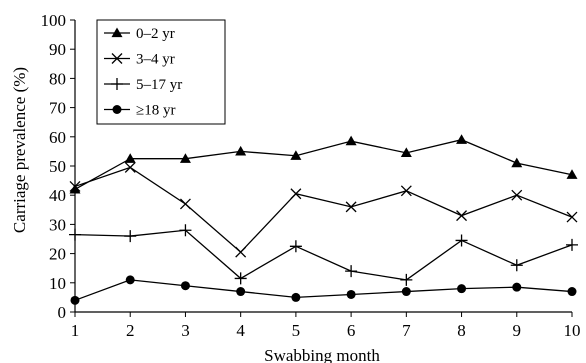 The image size is (586, 363). I want to click on y-tick-label: 50, so click(57, 166).